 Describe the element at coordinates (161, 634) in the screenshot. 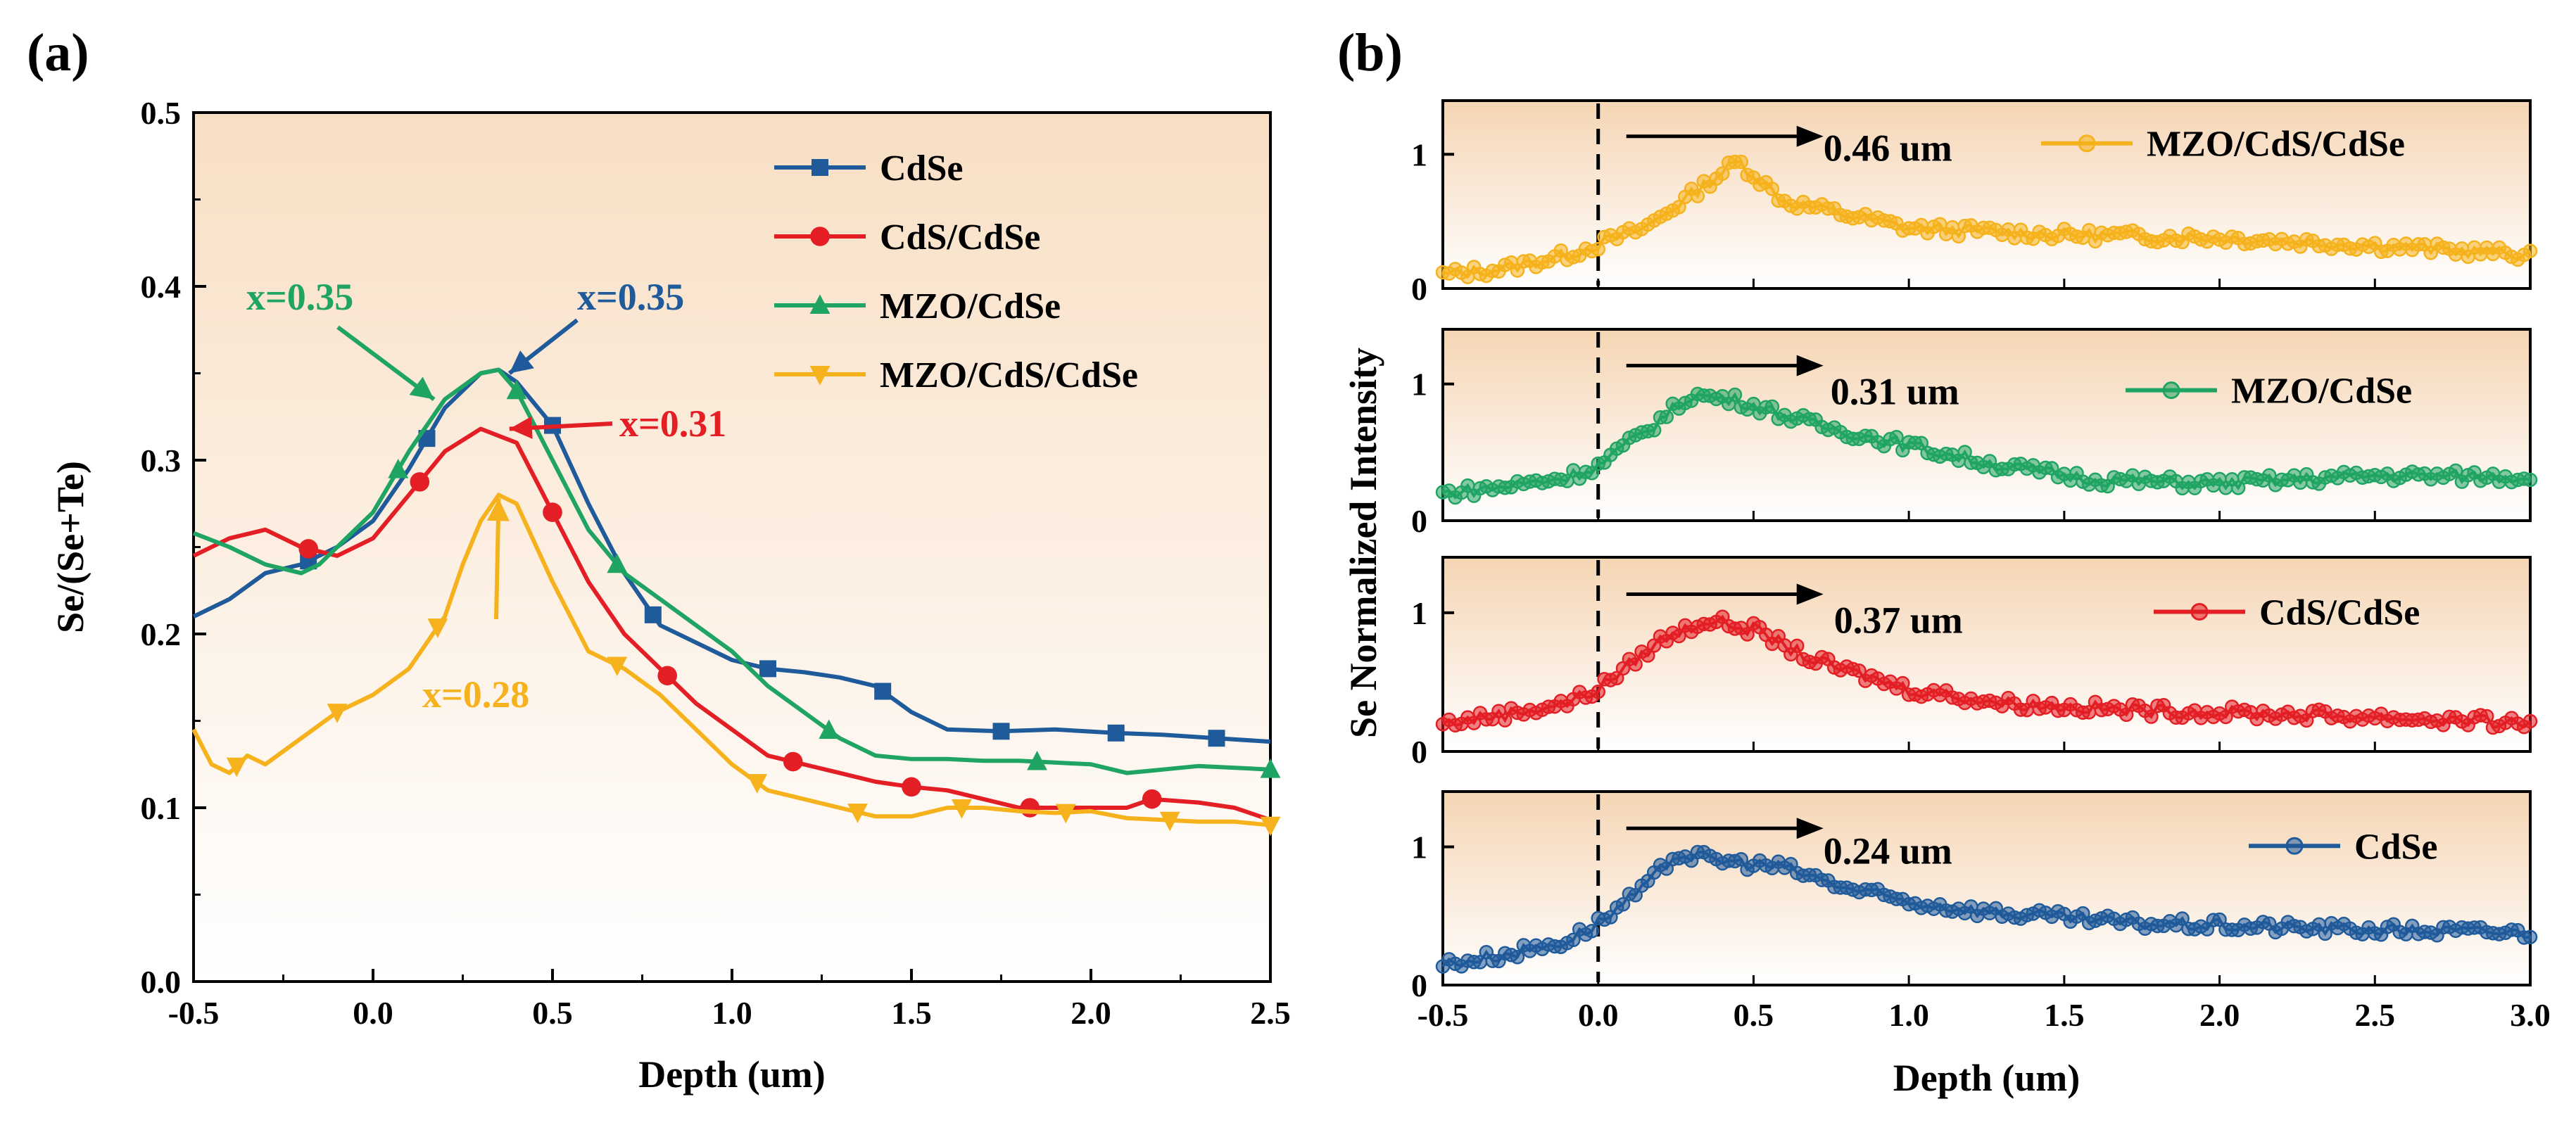

I see `y-tick-label: 0.2` at that location.